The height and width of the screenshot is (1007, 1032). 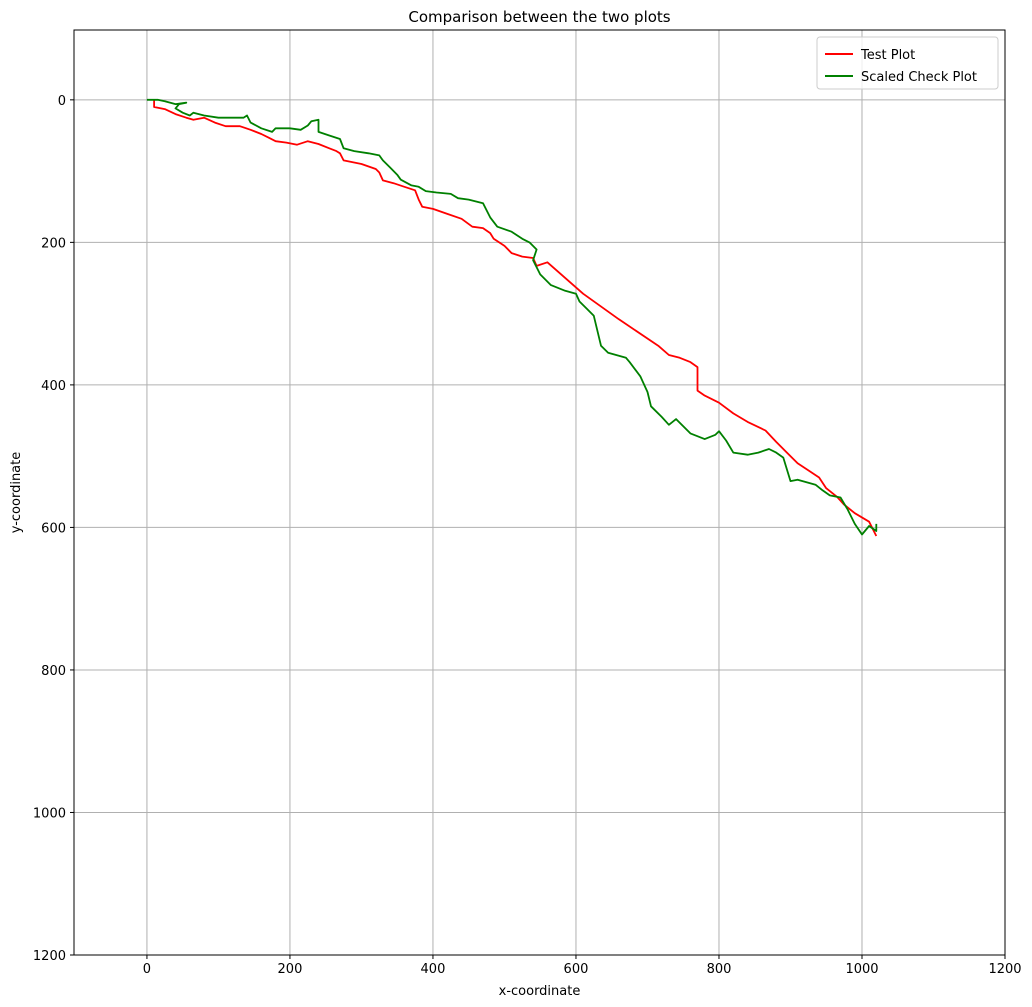 I want to click on x-tick-label: 0, so click(x=147, y=969).